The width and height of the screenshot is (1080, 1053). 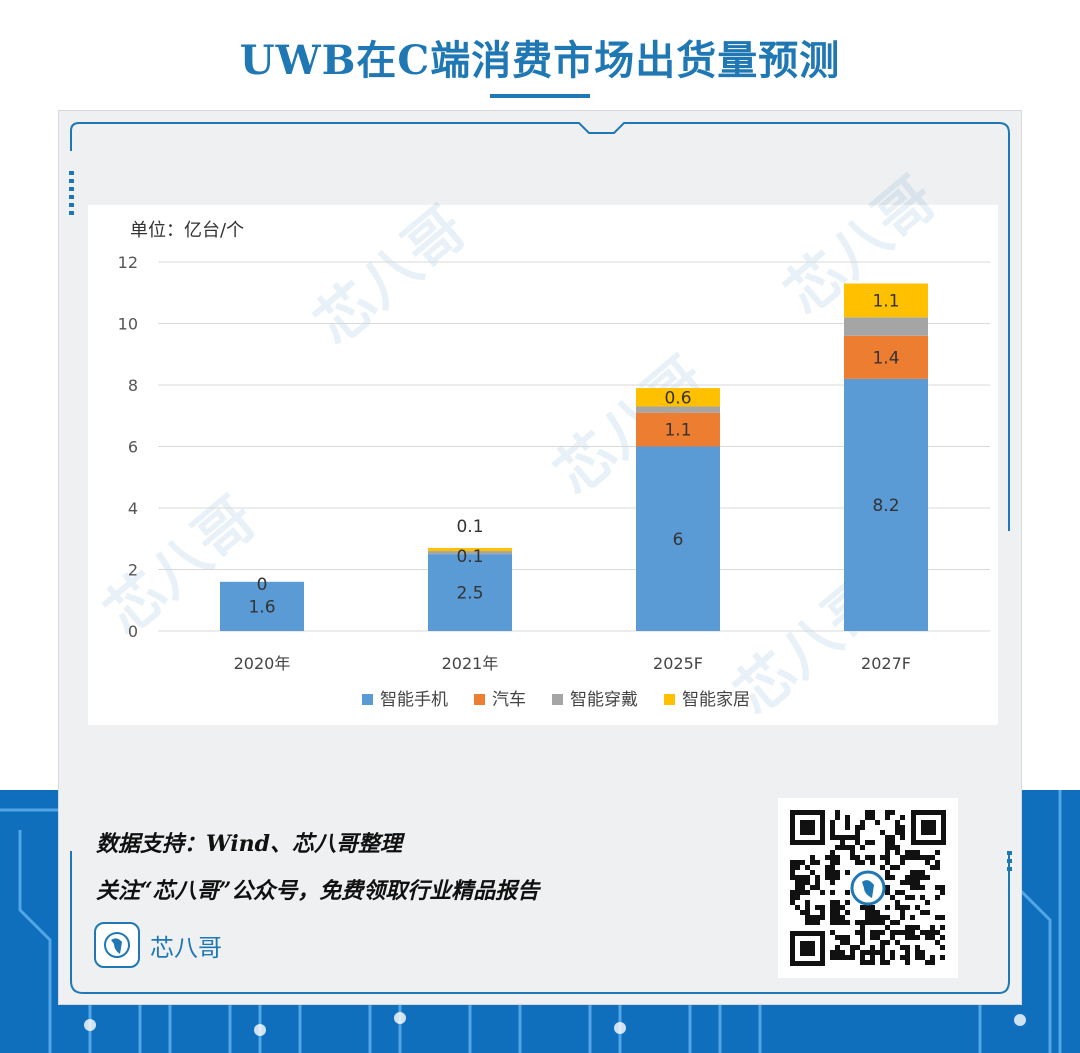 I want to click on source-note: 数据支持：Wind、芯八哥整理, so click(x=249, y=844).